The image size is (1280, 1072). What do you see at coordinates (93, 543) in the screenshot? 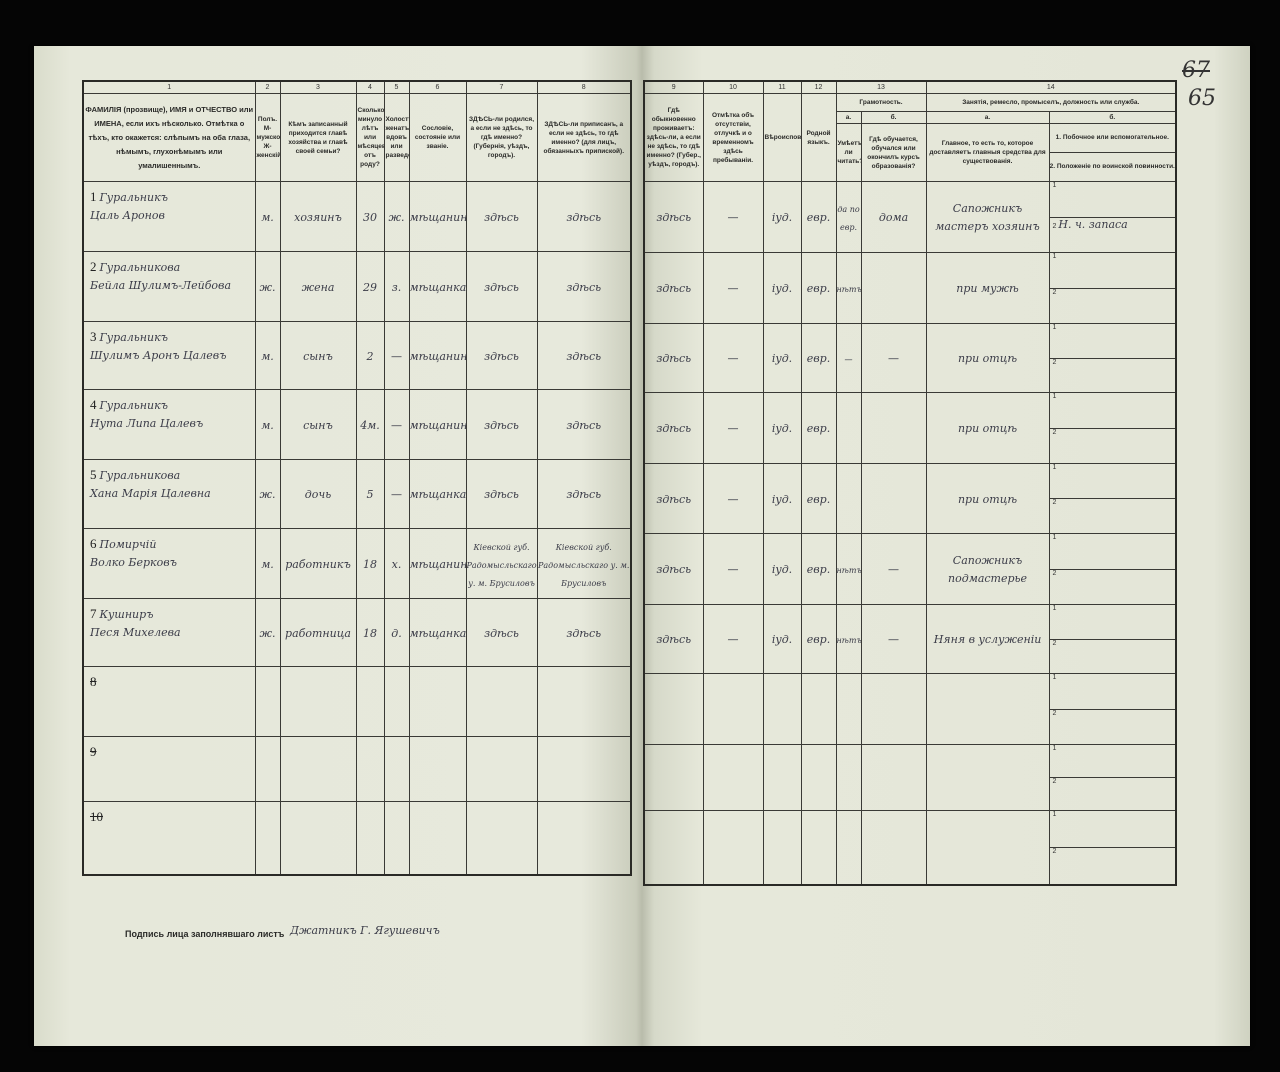
I see `row-number: 6` at bounding box center [93, 543].